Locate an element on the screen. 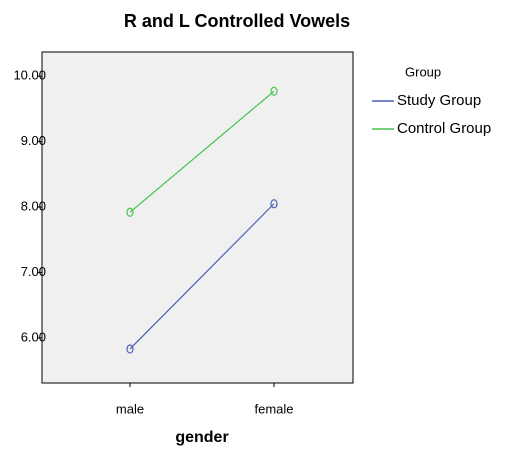  y-tick-label: 6.00 is located at coordinates (33, 336).